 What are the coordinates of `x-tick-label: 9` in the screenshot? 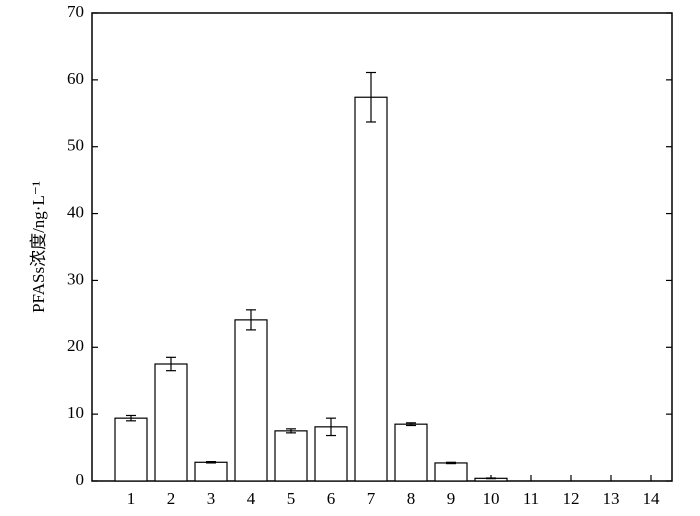 It's located at (451, 498).